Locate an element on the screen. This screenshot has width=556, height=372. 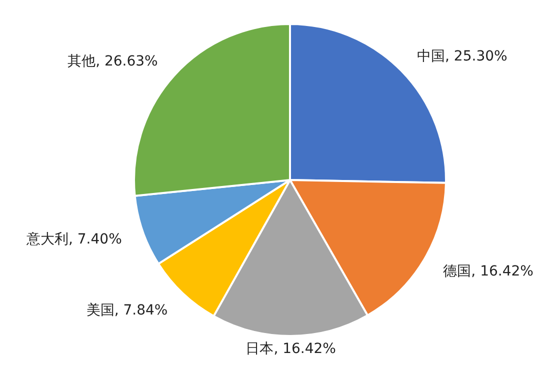
slice-label: 美国, 7.84% is located at coordinates (127, 310).